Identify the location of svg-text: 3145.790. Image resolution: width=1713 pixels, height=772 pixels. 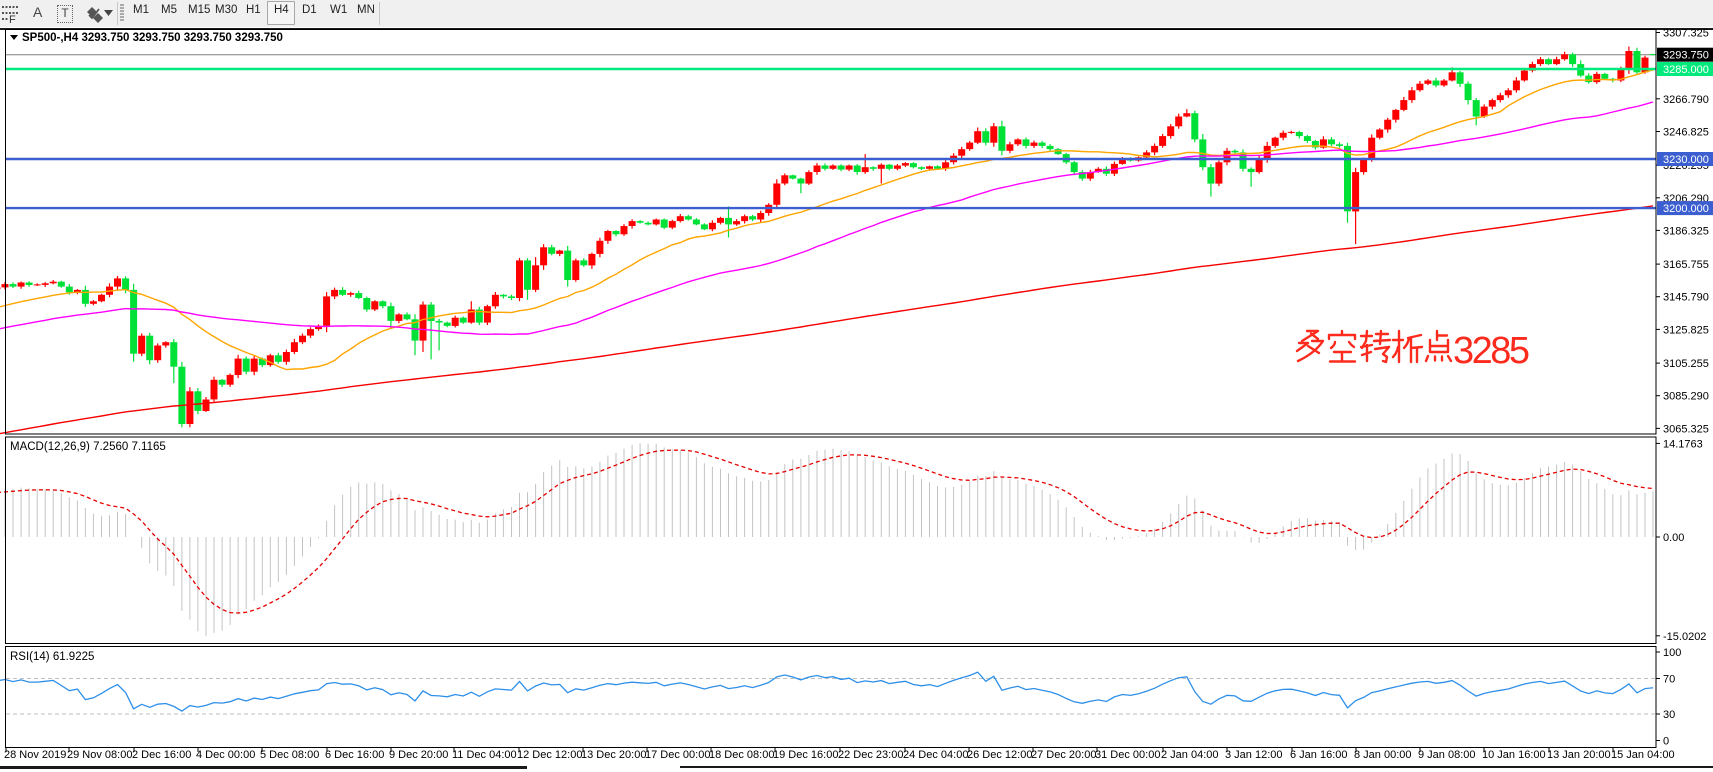
(1686, 298).